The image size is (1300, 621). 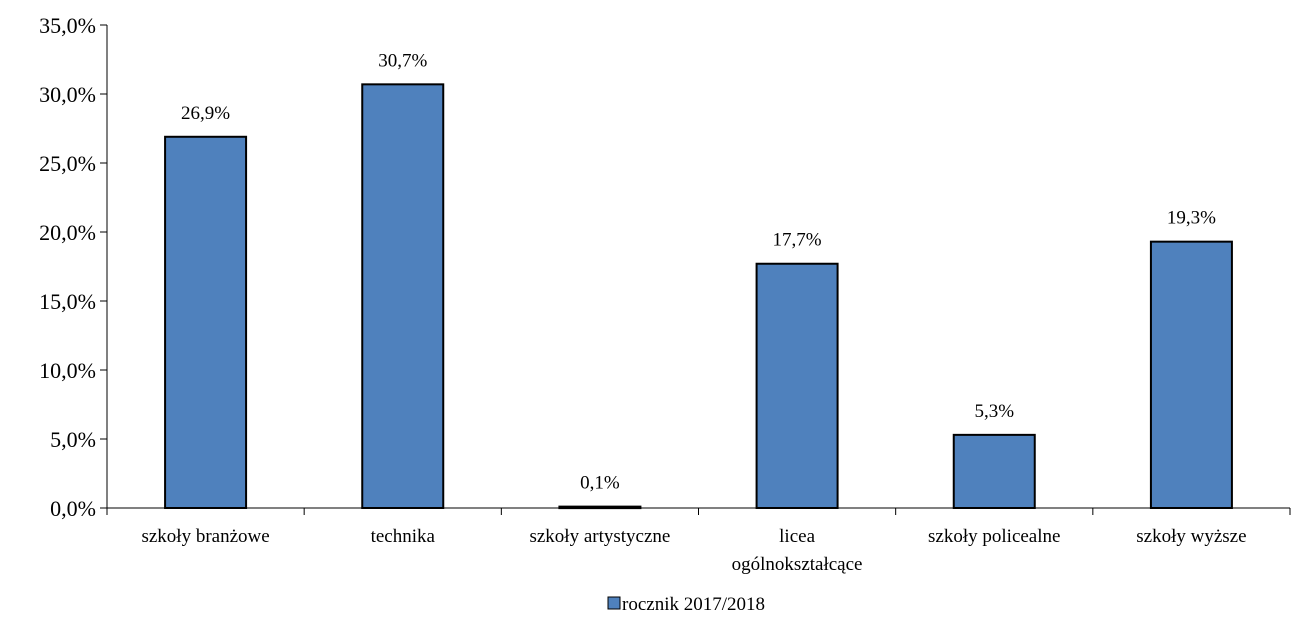 What do you see at coordinates (402, 60) in the screenshot?
I see `data-label: 30,7%` at bounding box center [402, 60].